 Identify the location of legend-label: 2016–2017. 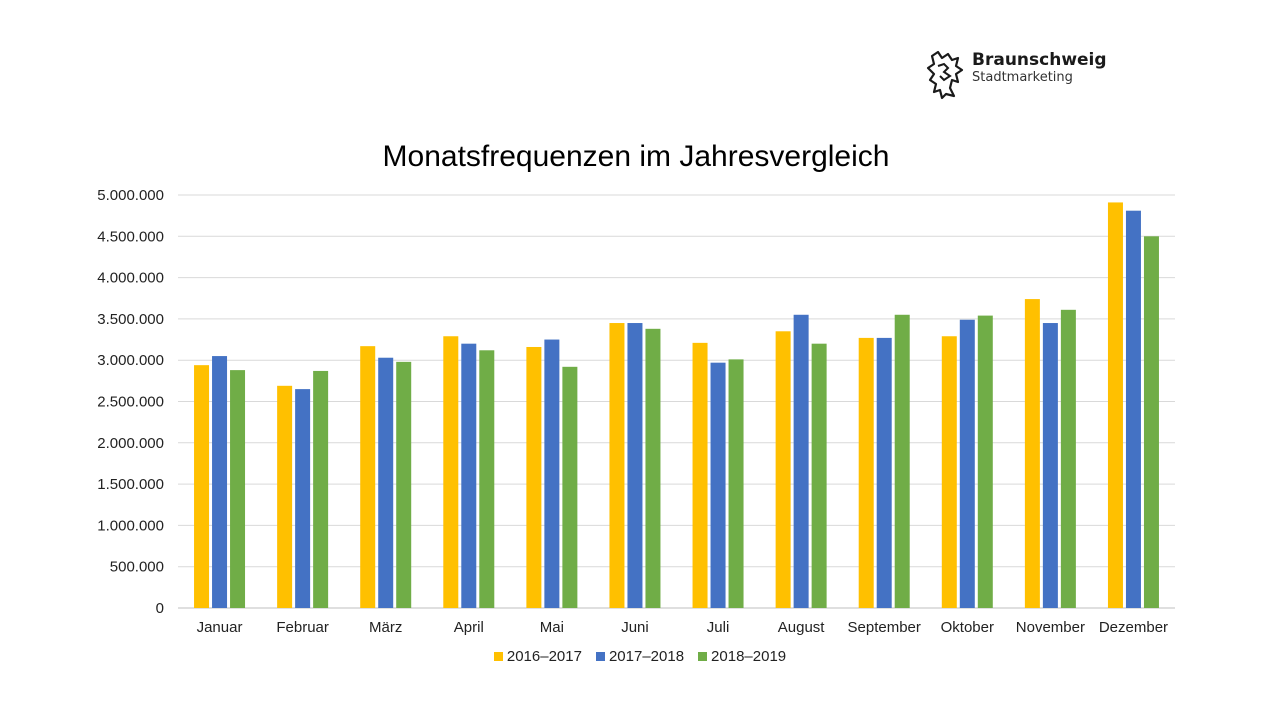
(544, 656).